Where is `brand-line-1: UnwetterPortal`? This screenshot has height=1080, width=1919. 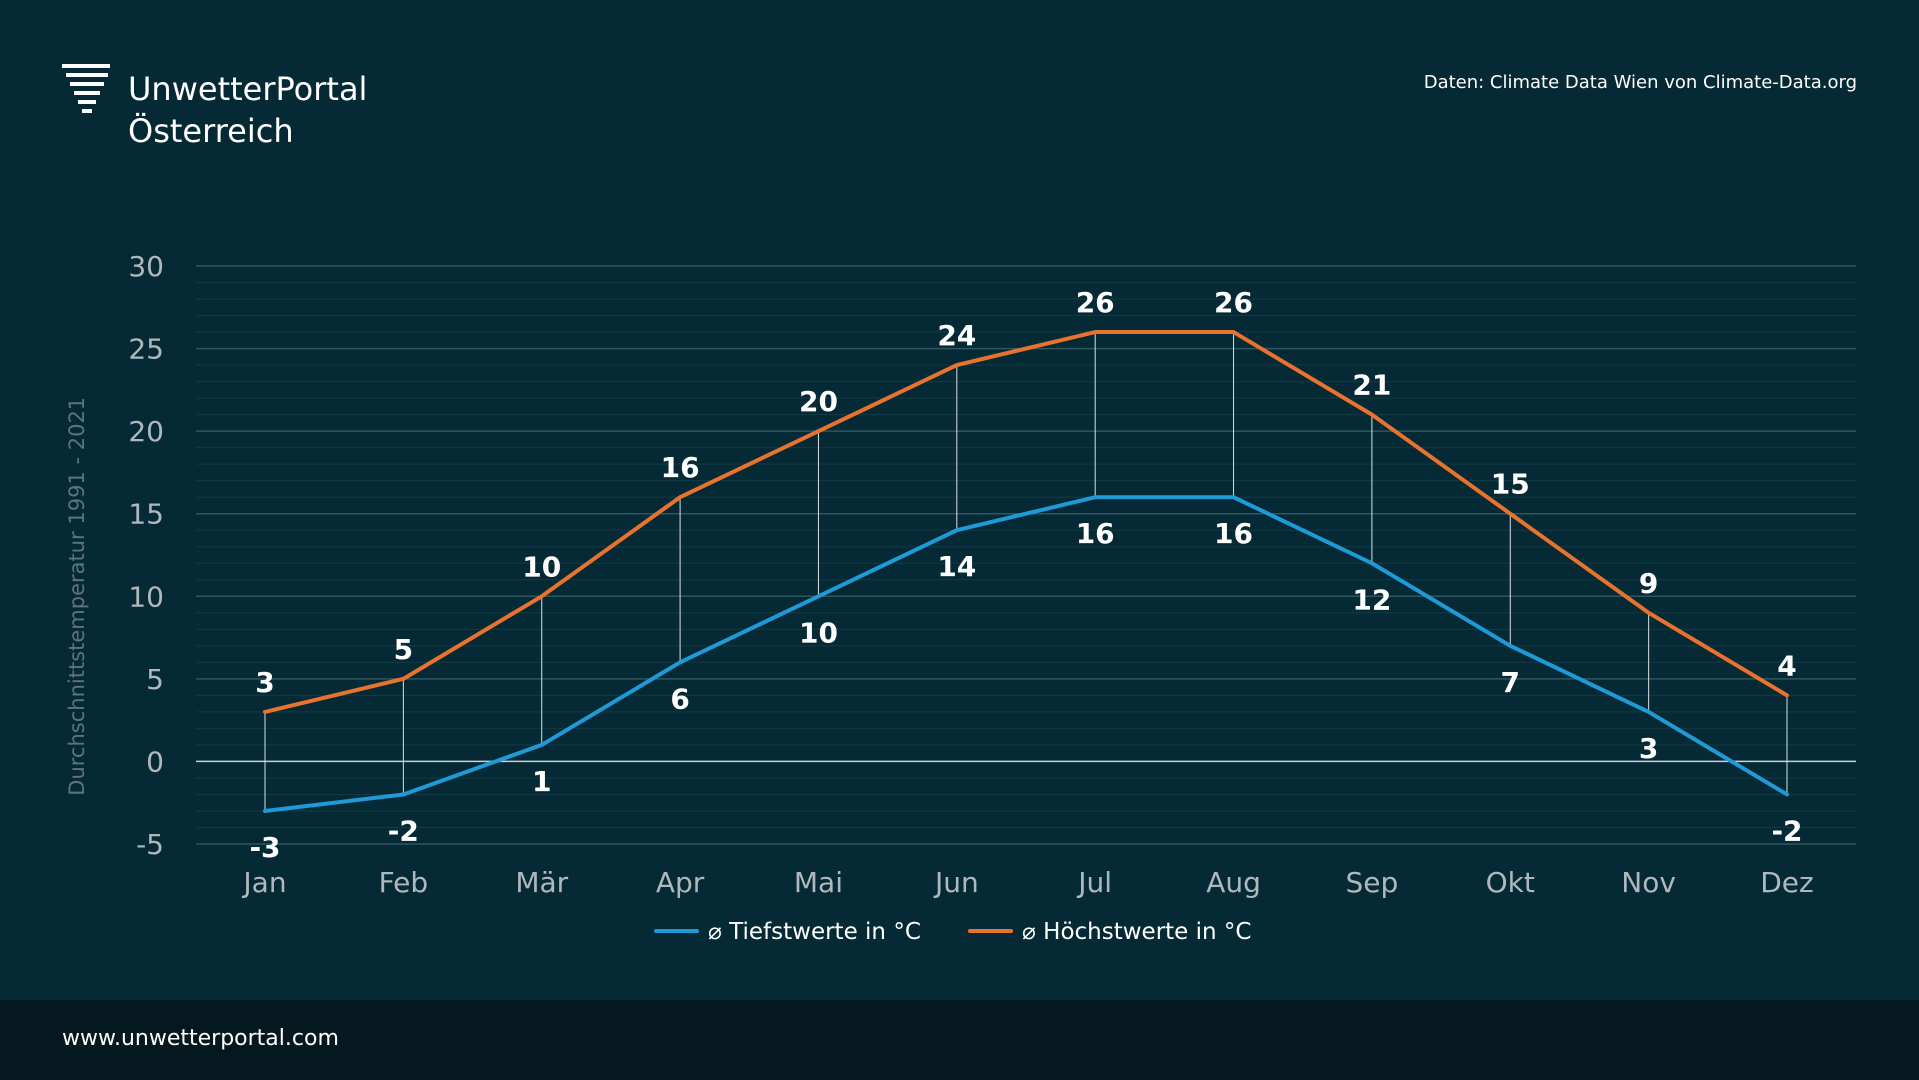
brand-line-1: UnwetterPortal is located at coordinates (248, 89).